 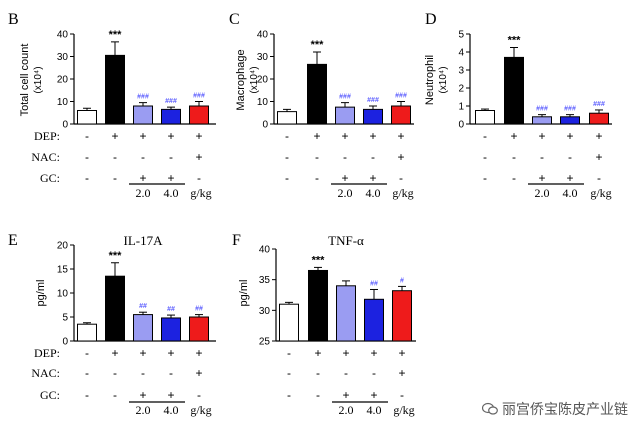 I want to click on panel-e-row-mark-dep: -, so click(x=87, y=353).